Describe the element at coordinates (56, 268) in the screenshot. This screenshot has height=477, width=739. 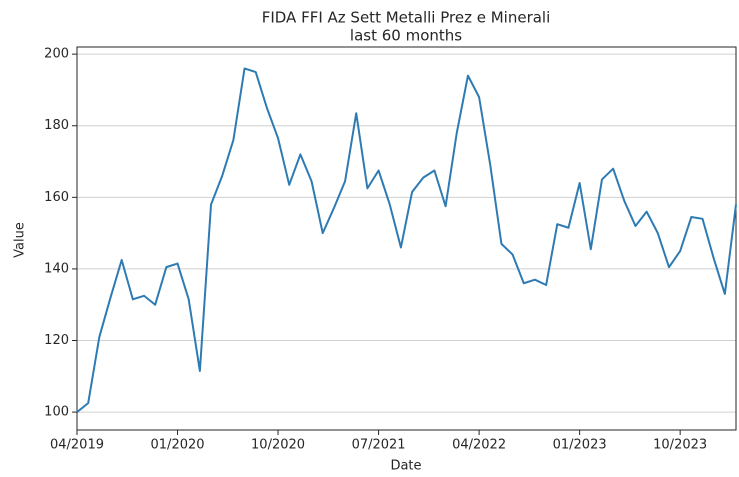
I see `y-tick-label: 140` at that location.